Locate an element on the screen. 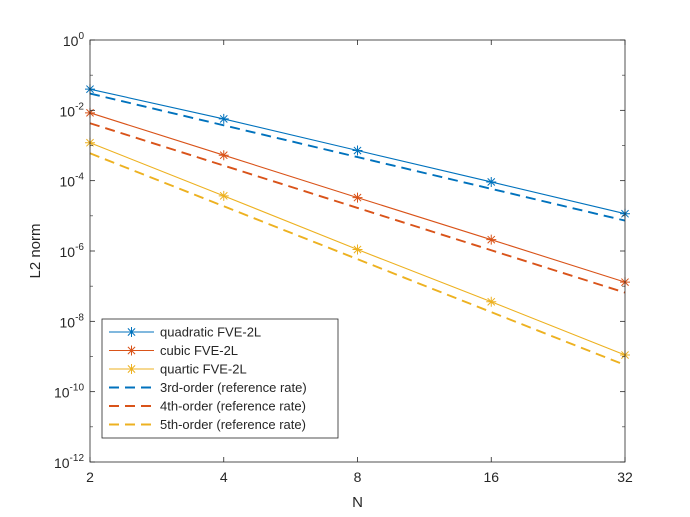 This screenshot has width=690, height=517. x-axis-label: N is located at coordinates (357, 502).